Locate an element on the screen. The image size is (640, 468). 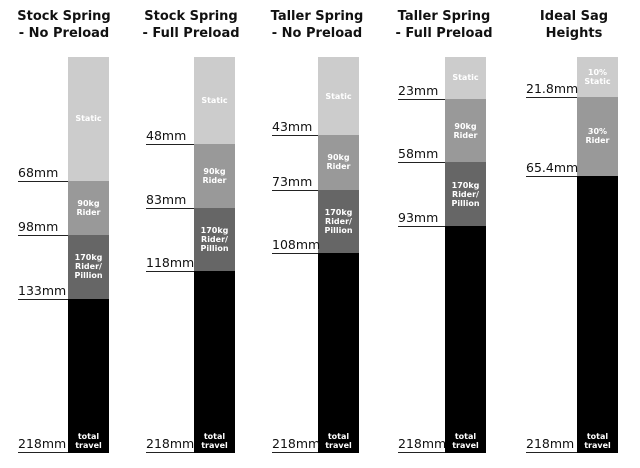
marker-label: 118mm is located at coordinates (170, 262).